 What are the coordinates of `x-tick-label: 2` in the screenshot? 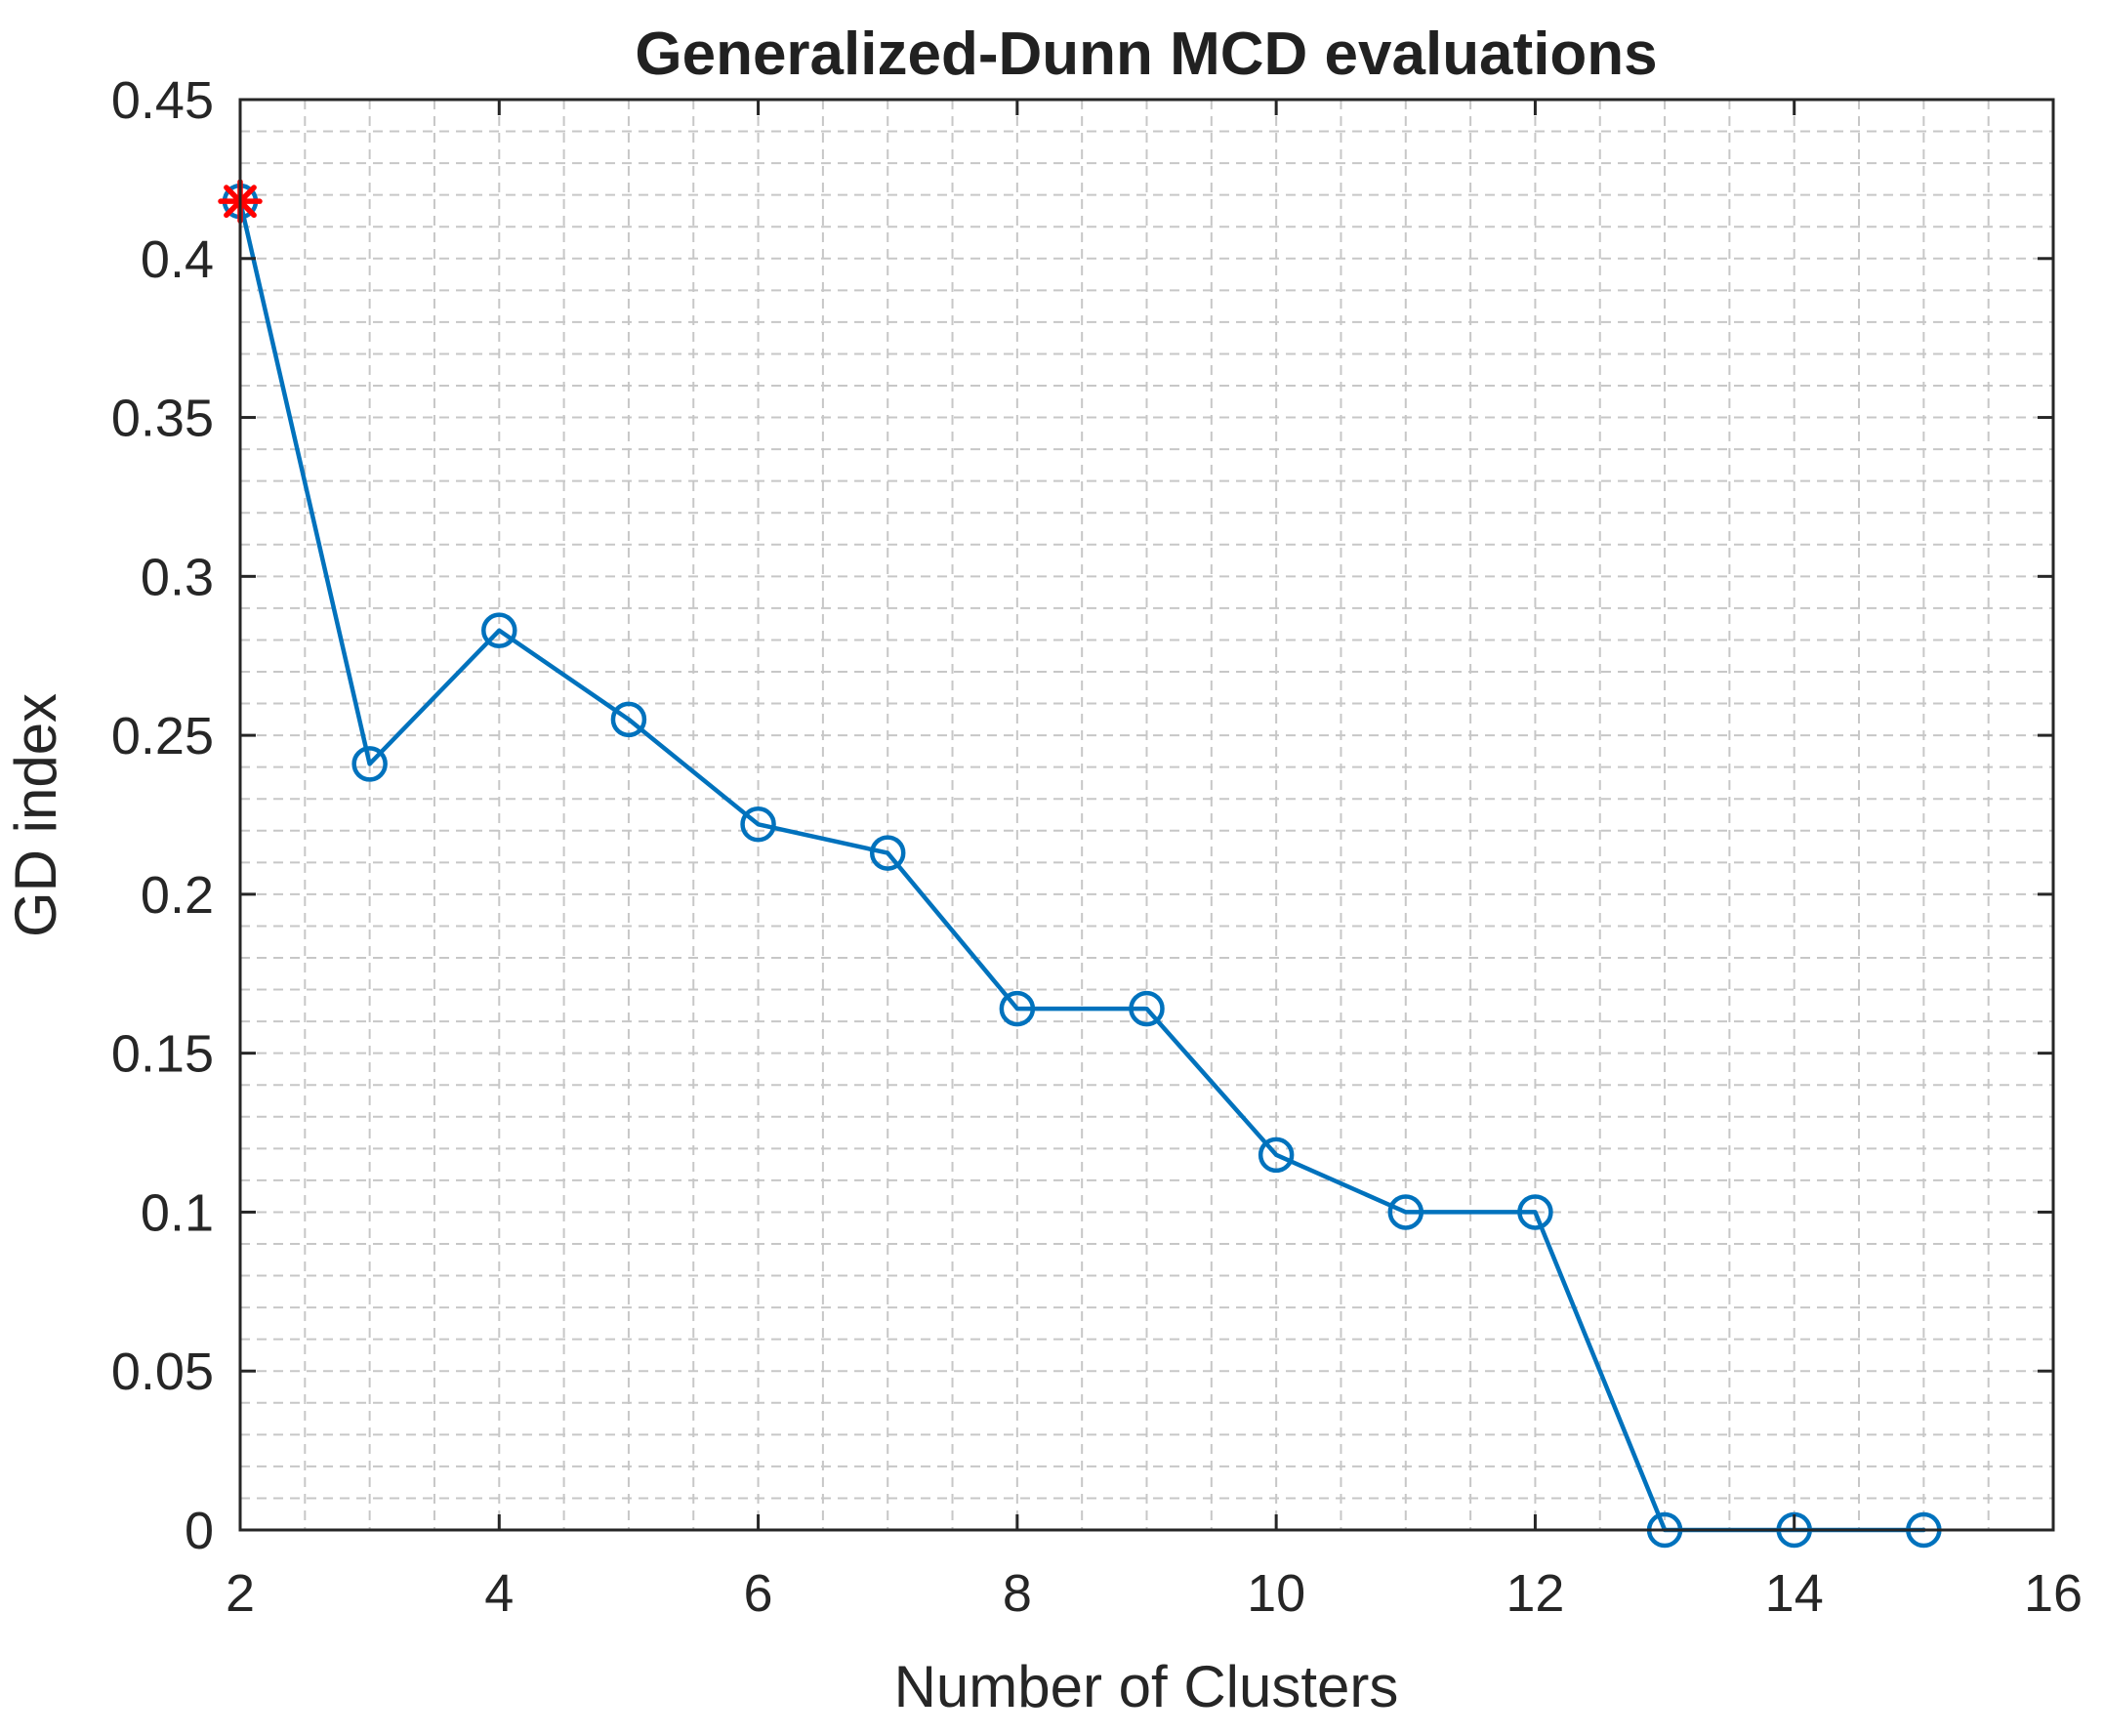 It's located at (240, 1594).